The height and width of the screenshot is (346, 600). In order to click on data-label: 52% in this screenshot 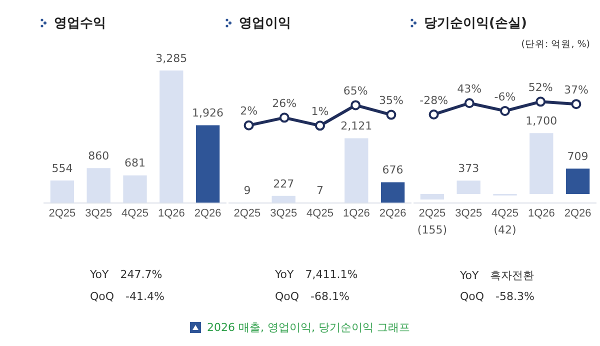, I will do `click(540, 87)`.